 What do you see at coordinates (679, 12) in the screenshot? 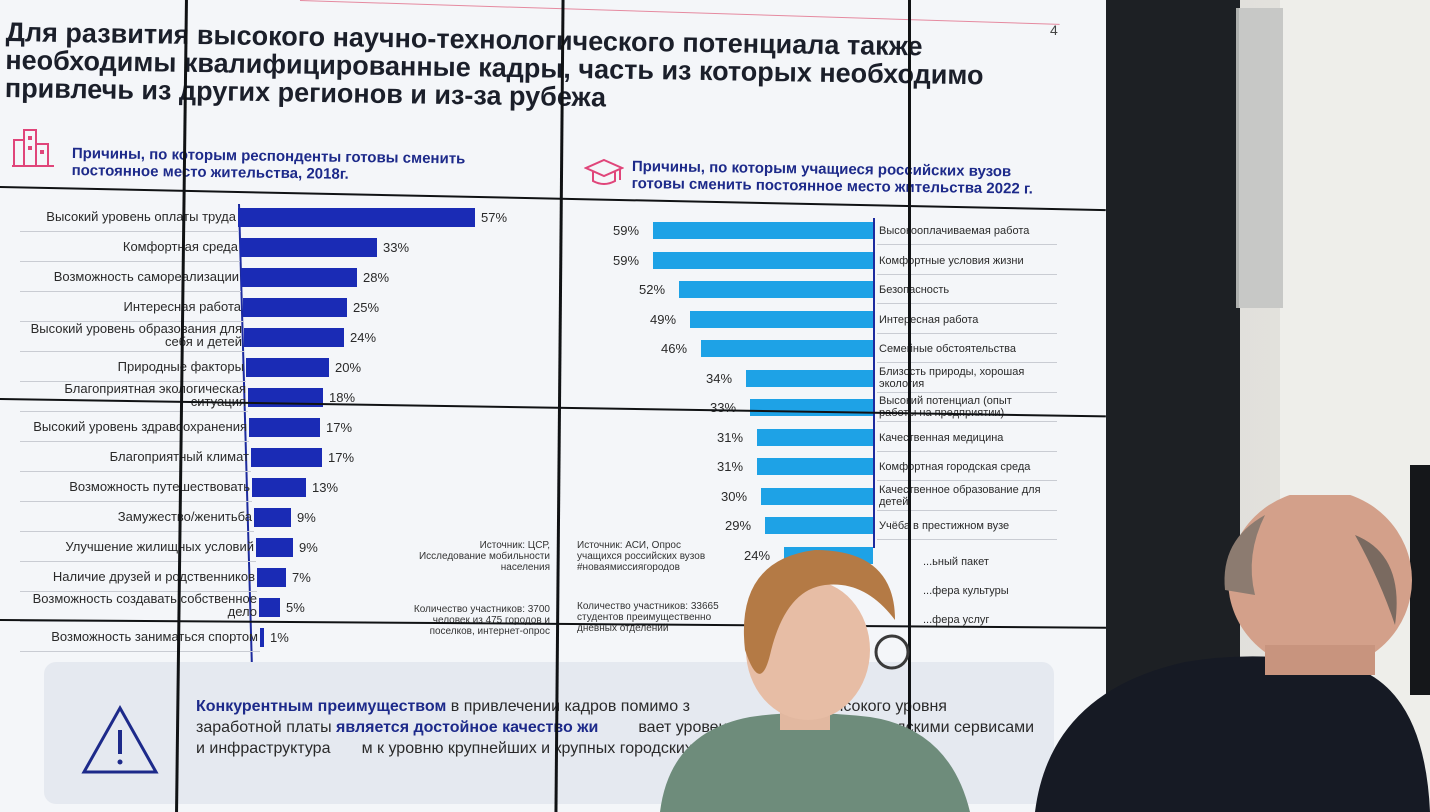
I see `header-line` at bounding box center [679, 12].